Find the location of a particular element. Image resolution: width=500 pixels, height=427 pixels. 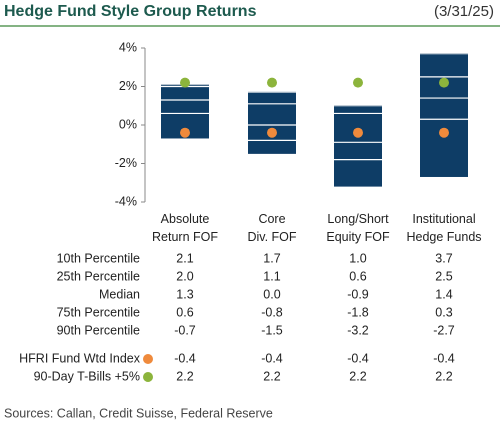

chart-date: (3/31/25) is located at coordinates (464, 11).